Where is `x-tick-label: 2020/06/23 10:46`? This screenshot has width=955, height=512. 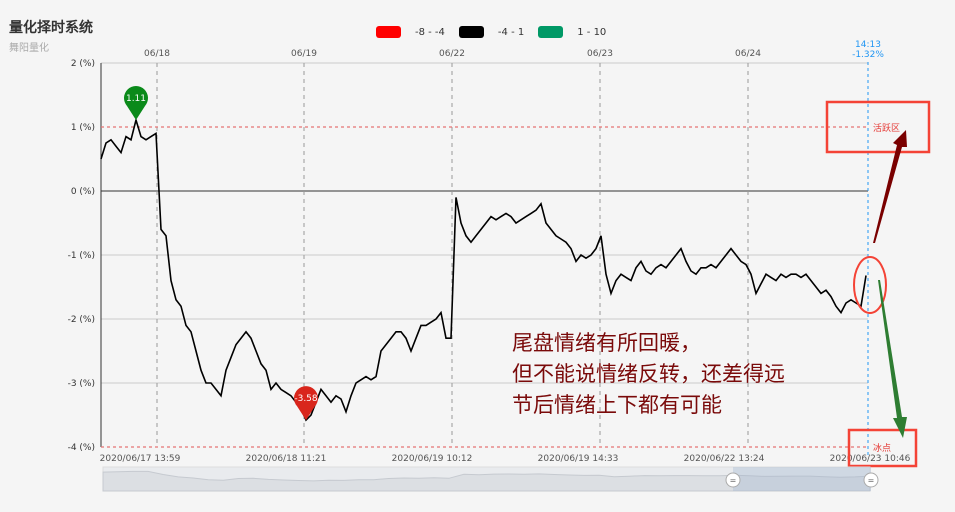 x-tick-label: 2020/06/23 10:46 is located at coordinates (870, 459).